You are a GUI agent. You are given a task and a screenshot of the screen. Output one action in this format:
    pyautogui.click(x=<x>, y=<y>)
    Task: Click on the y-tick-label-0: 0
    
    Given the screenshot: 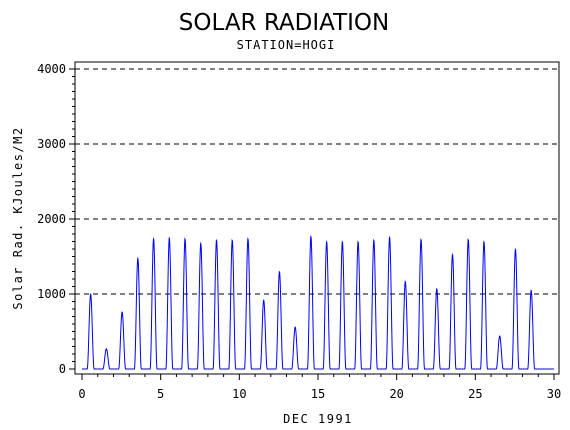 What is the action you would take?
    pyautogui.click(x=62, y=369)
    